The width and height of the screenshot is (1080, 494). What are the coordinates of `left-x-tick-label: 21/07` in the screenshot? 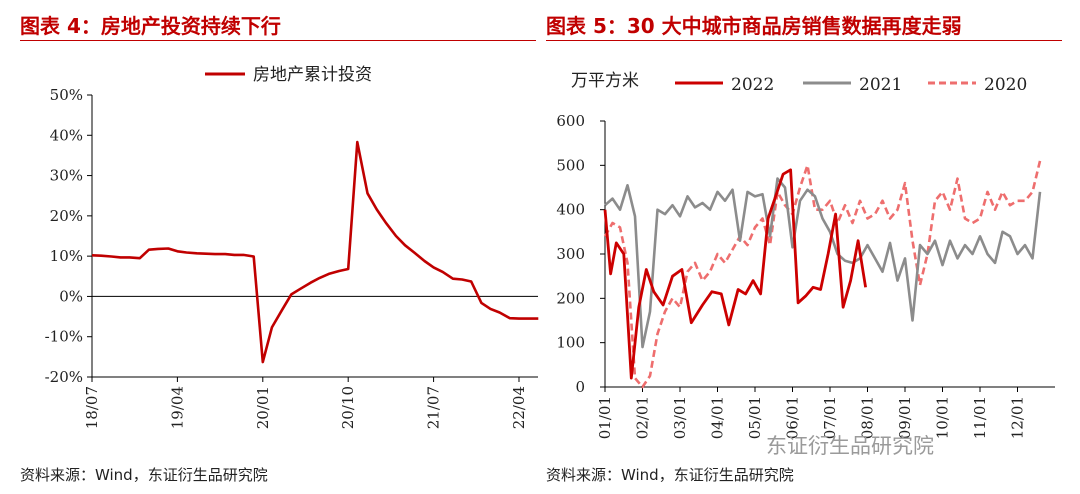 It's located at (434, 407).